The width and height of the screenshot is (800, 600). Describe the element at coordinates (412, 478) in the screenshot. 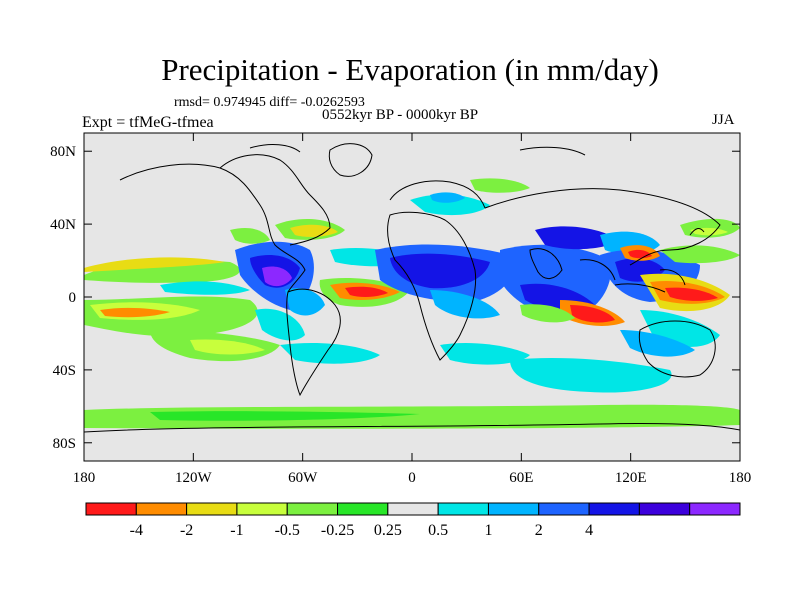

I see `lon-tick-label: 0` at that location.